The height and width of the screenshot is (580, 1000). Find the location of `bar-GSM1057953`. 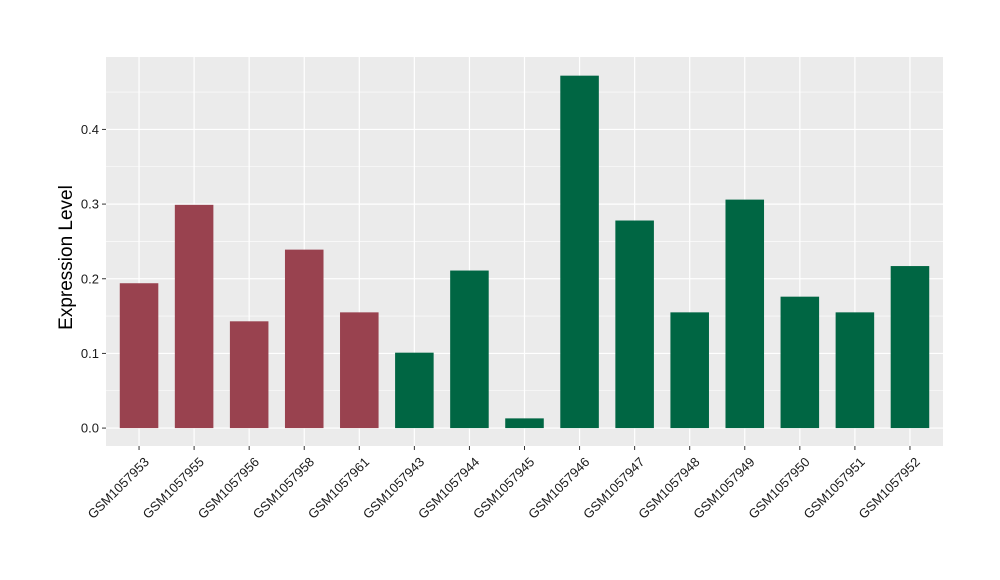

bar-GSM1057953 is located at coordinates (139, 356).